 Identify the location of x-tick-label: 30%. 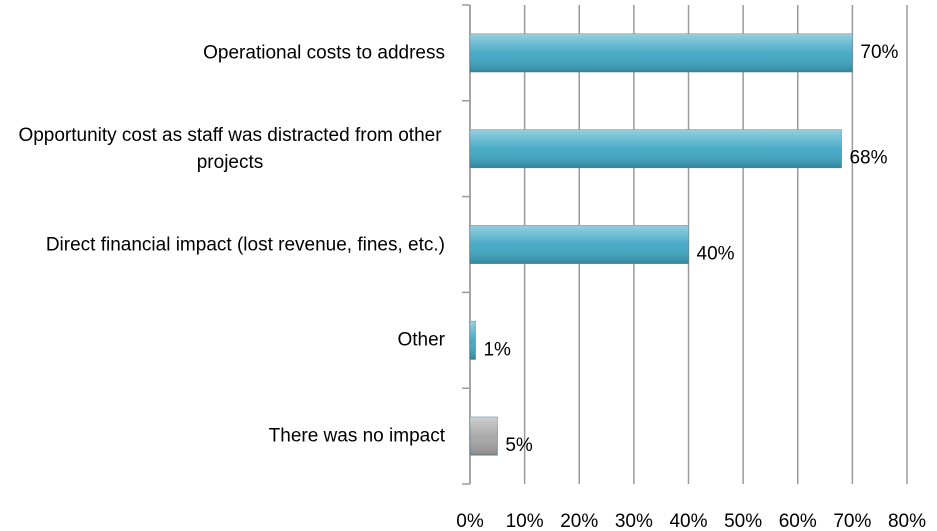
(634, 521).